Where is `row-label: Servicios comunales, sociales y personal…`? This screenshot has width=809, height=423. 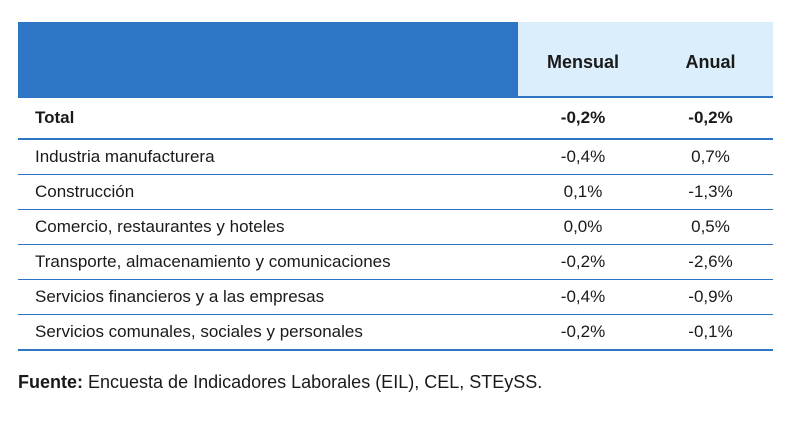 row-label: Servicios comunales, sociales y personal… is located at coordinates (199, 331).